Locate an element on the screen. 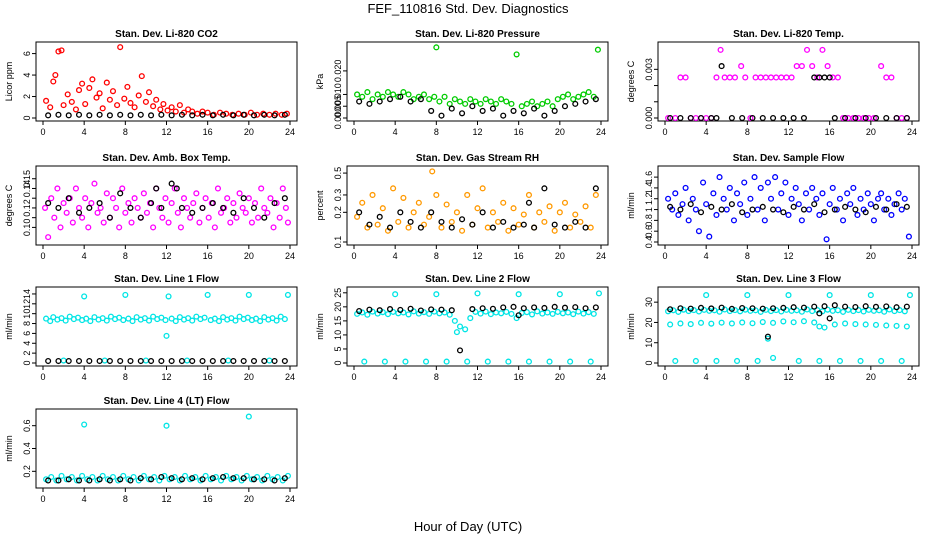 The height and width of the screenshot is (540, 936). y-tick-label: 1.4 is located at coordinates (649, 188).